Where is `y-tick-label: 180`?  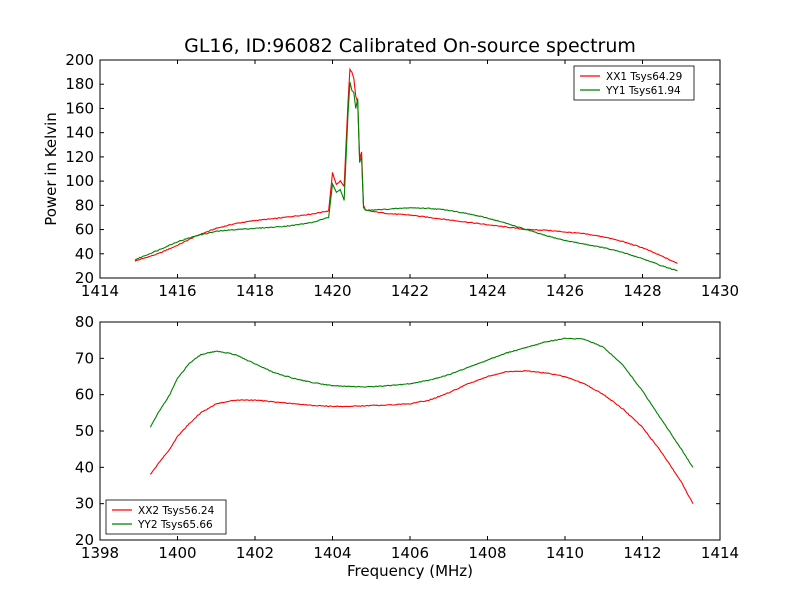 y-tick-label: 180 is located at coordinates (79, 84).